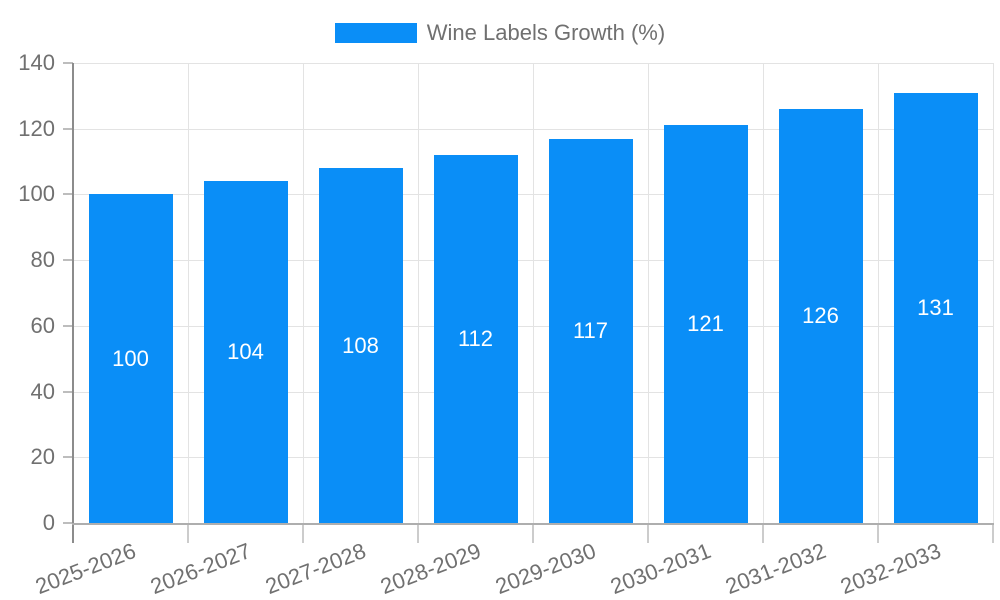 This screenshot has width=1000, height=600. What do you see at coordinates (86, 569) in the screenshot?
I see `x-axis-label: 2025-2026` at bounding box center [86, 569].